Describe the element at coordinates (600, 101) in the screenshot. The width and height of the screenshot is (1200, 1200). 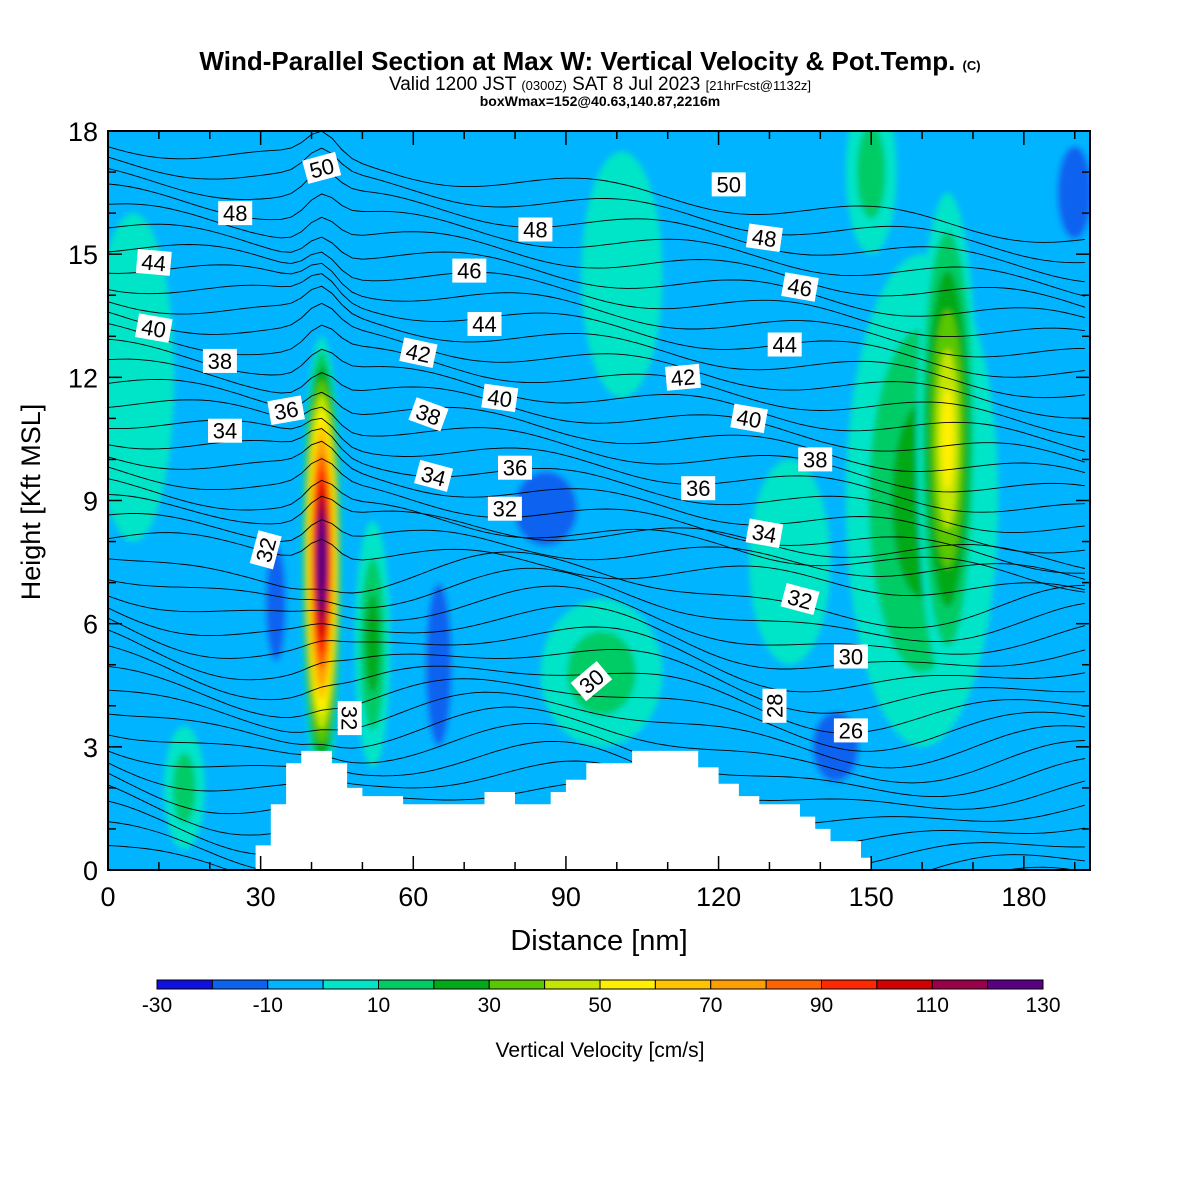
I see `chart-subtitle-box: boxWmax=152@40.63,140.87,2216m` at that location.